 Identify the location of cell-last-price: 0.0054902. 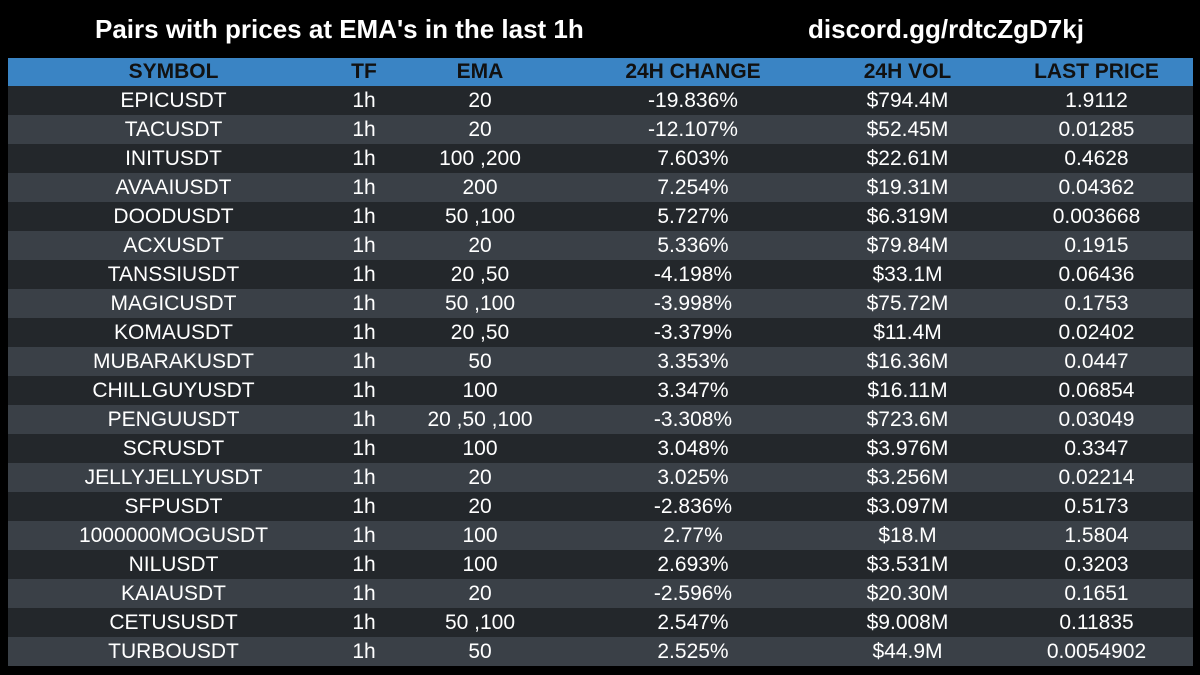
(1096, 651).